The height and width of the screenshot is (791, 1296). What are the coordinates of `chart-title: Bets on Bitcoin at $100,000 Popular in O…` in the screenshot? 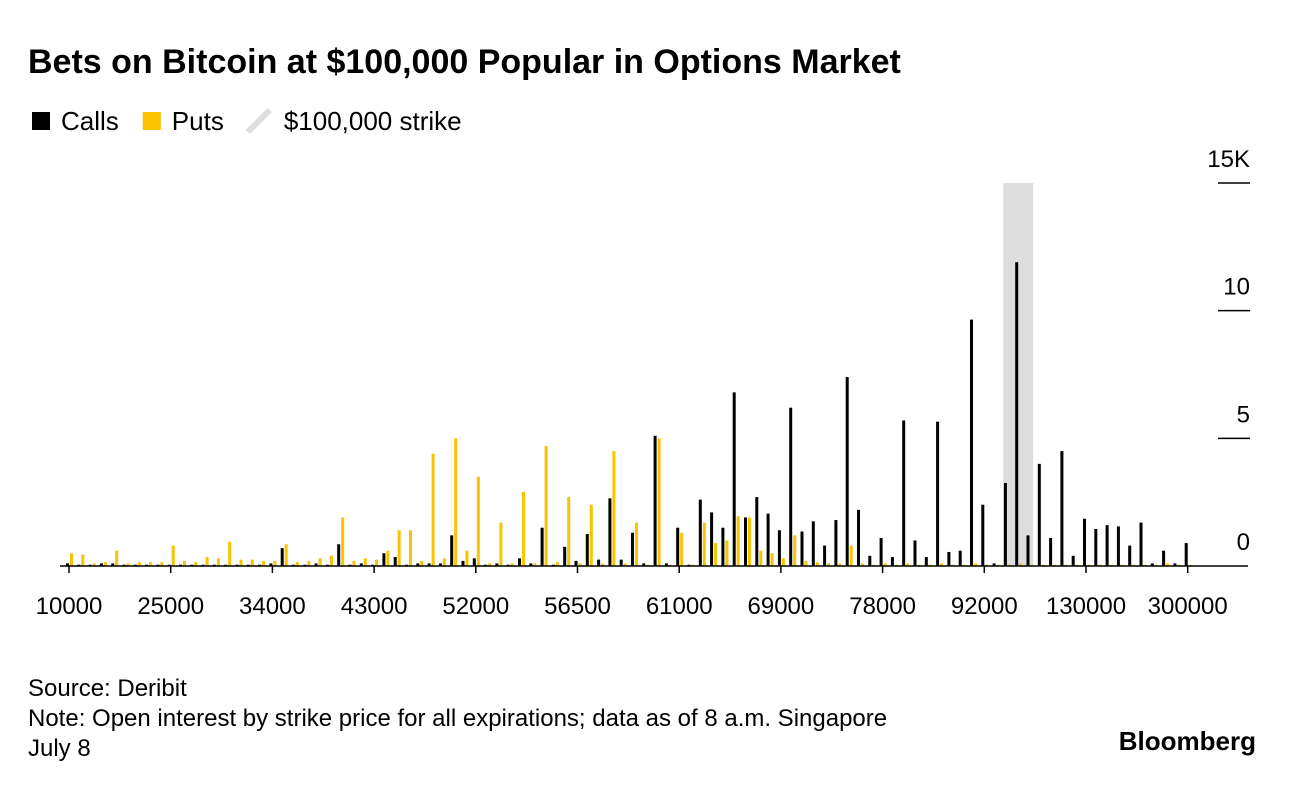 It's located at (464, 62).